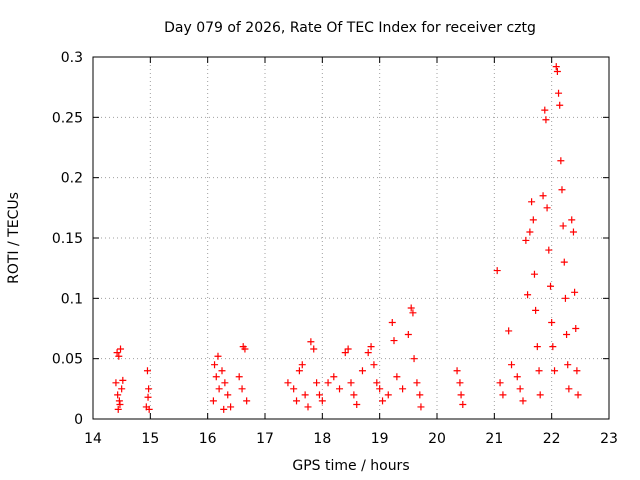 The width and height of the screenshot is (640, 480). I want to click on y-tick-label: 0, so click(78, 420).